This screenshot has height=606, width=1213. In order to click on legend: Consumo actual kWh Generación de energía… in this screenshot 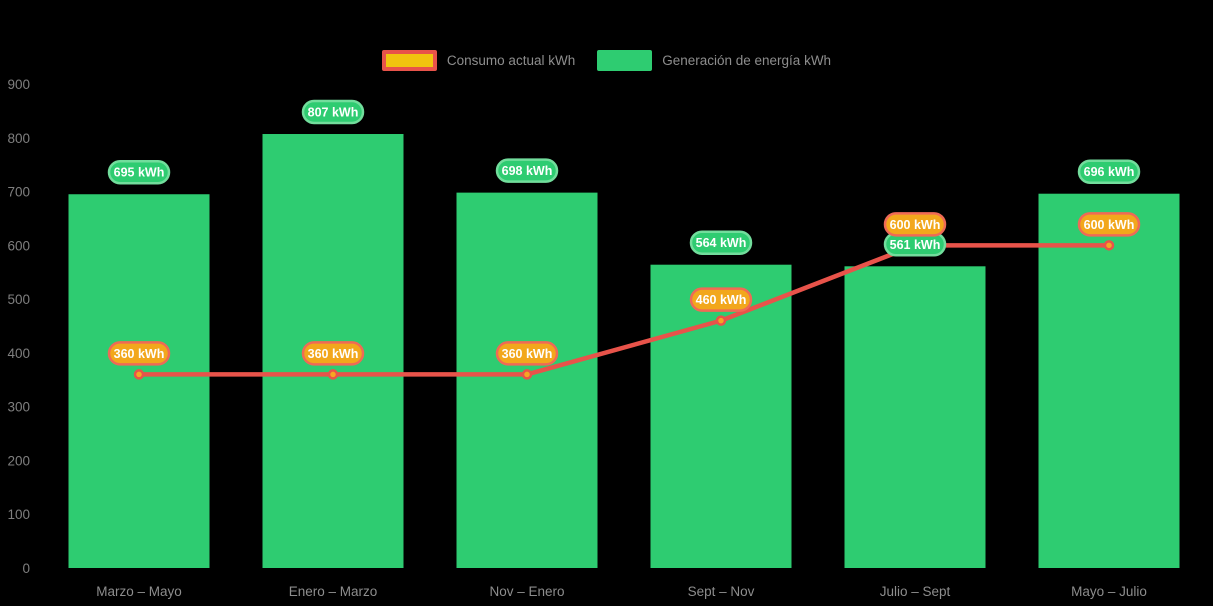, I will do `click(606, 60)`.